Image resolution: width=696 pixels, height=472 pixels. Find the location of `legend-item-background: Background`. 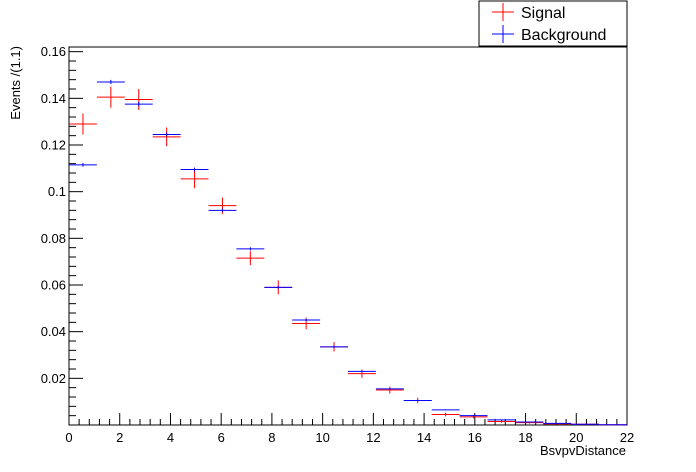

legend-item-background: Background is located at coordinates (549, 34).